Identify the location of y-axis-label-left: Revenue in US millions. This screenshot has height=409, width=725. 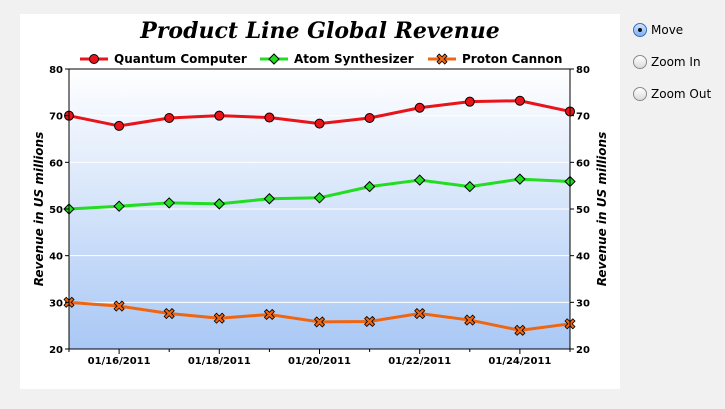
(39, 209).